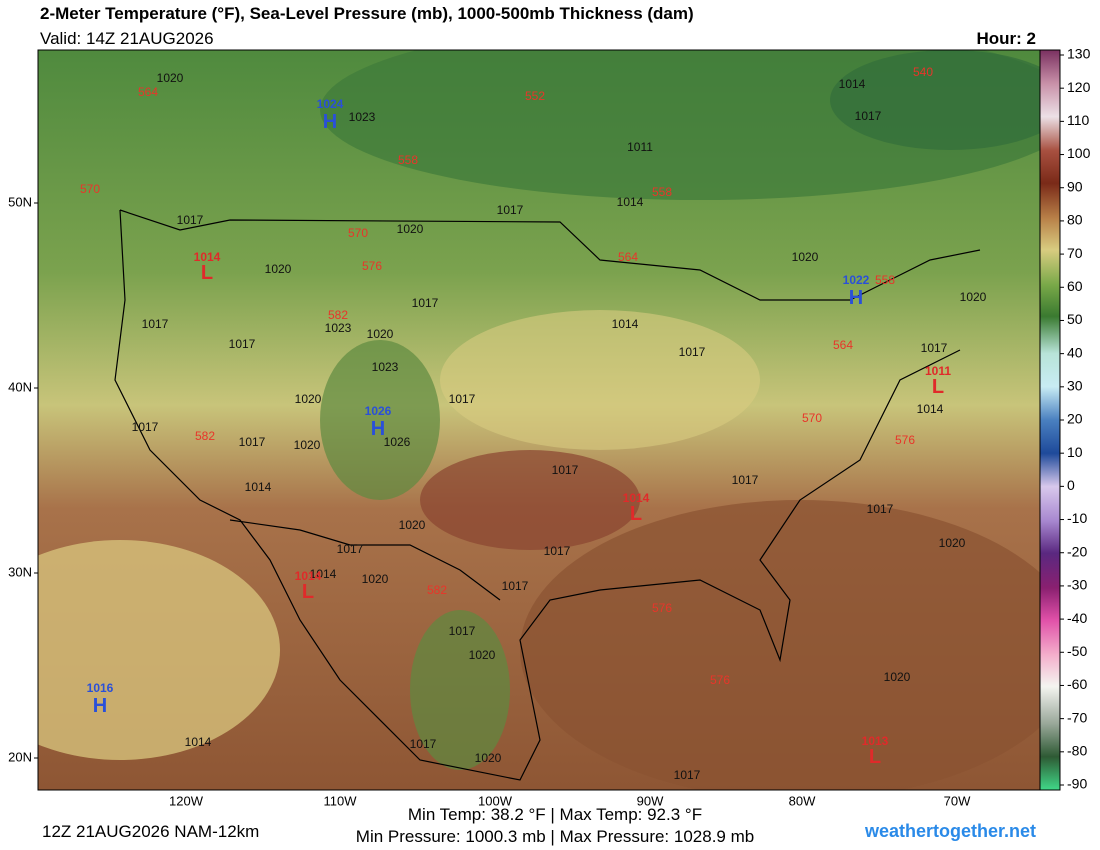  What do you see at coordinates (1071, 485) in the screenshot?
I see `colorbar-label: 0` at bounding box center [1071, 485].